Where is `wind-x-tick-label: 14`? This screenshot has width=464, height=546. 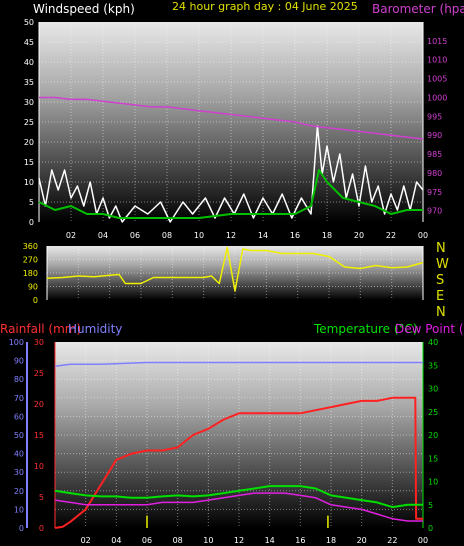
wind-x-tick-label: 14 is located at coordinates (263, 235).